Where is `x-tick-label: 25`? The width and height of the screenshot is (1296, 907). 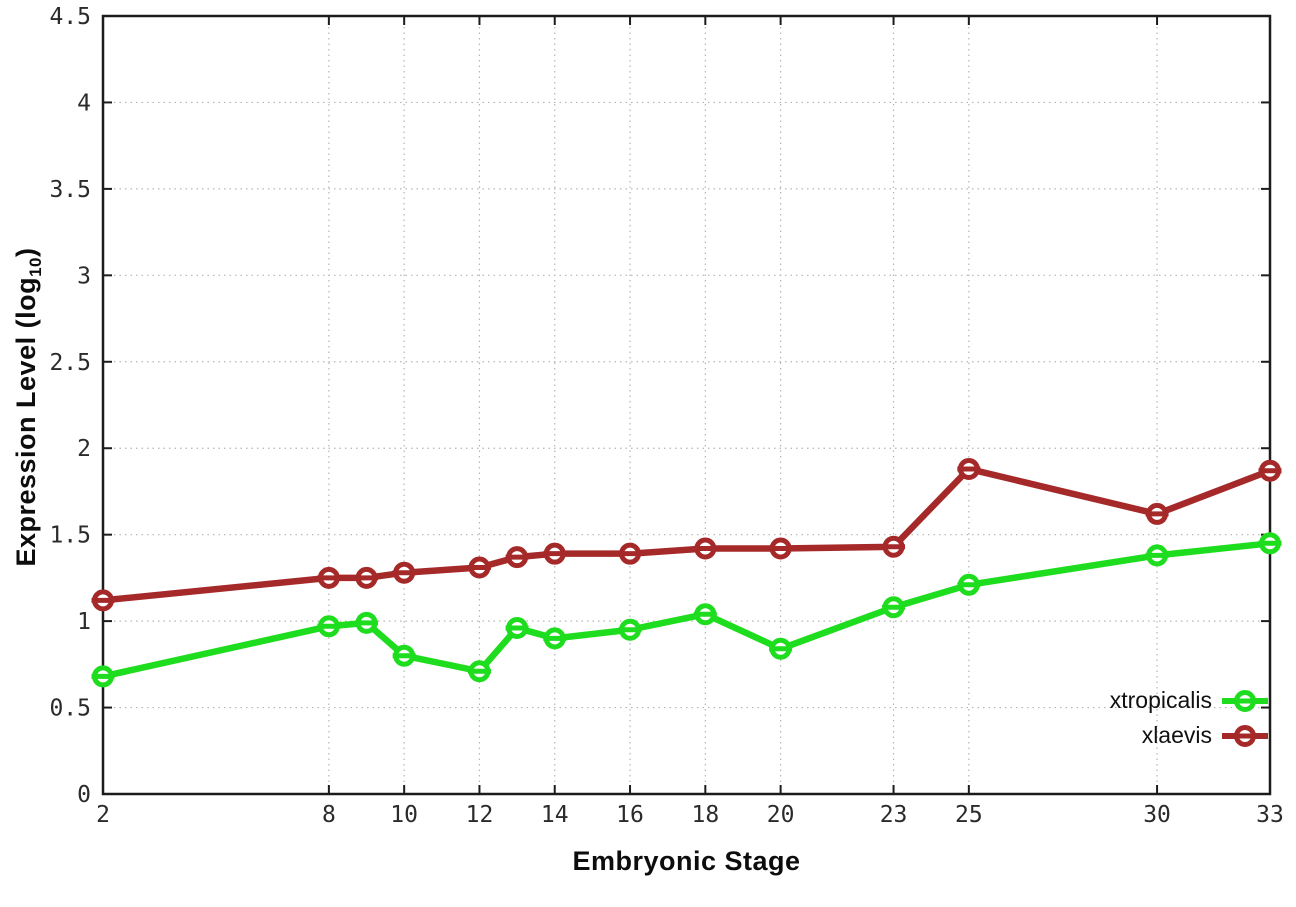
x-tick-label: 25 is located at coordinates (969, 815).